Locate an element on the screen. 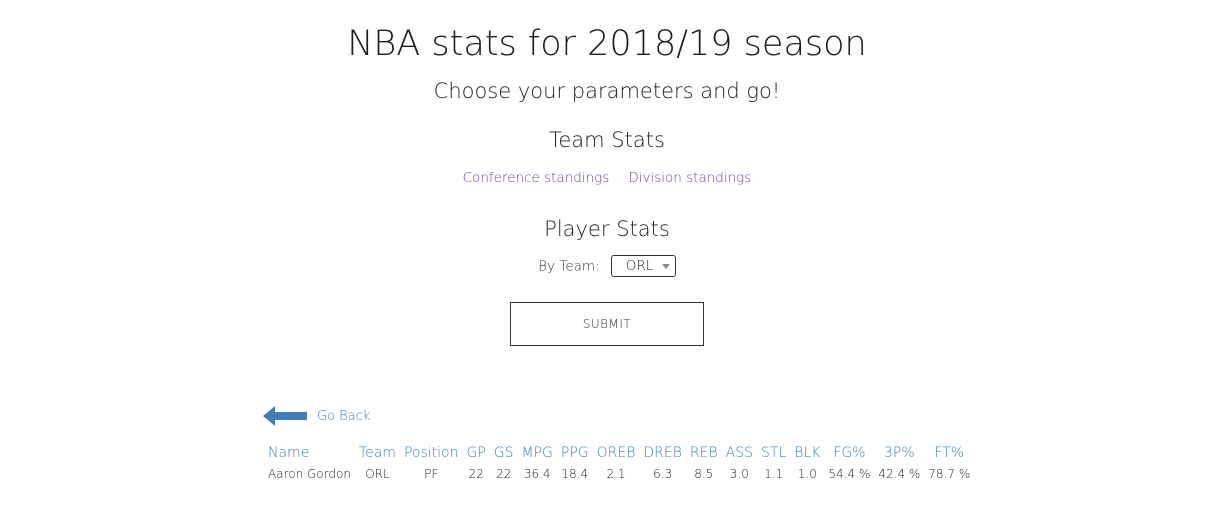 This screenshot has height=517, width=1214. column-header-gs: GS is located at coordinates (503, 453).